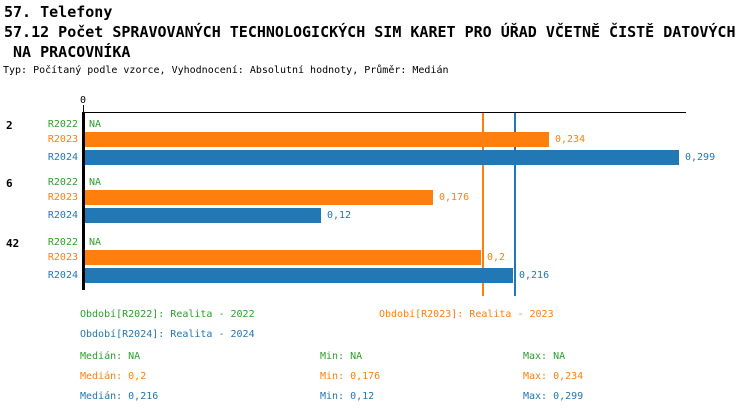 The image size is (750, 414). I want to click on x-axis-tick-mark, so click(83, 108).